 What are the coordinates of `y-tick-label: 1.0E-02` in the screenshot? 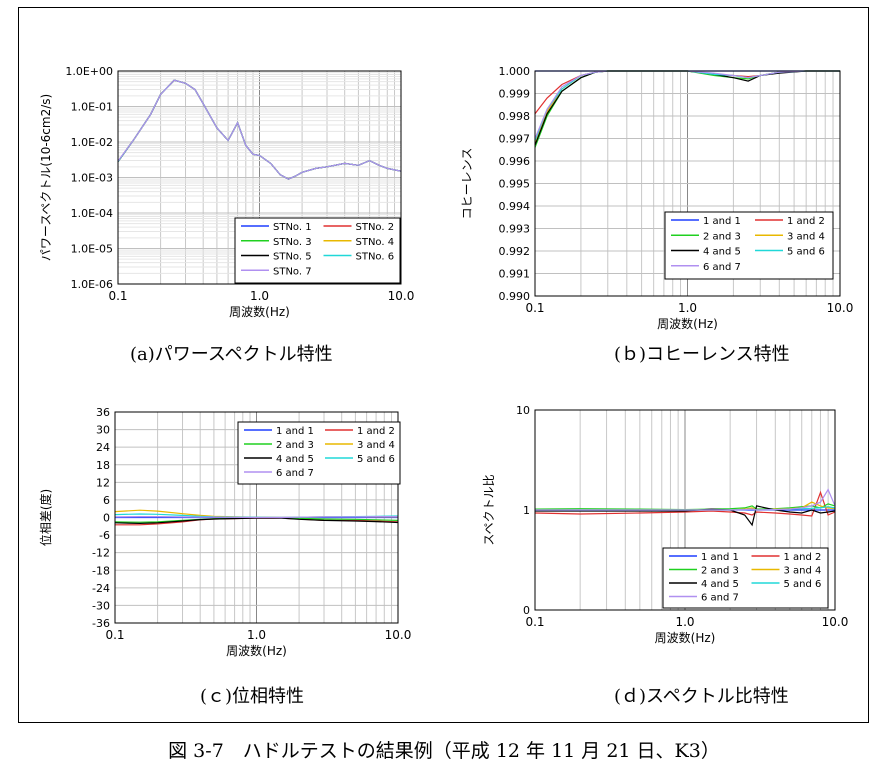 It's located at (92, 142).